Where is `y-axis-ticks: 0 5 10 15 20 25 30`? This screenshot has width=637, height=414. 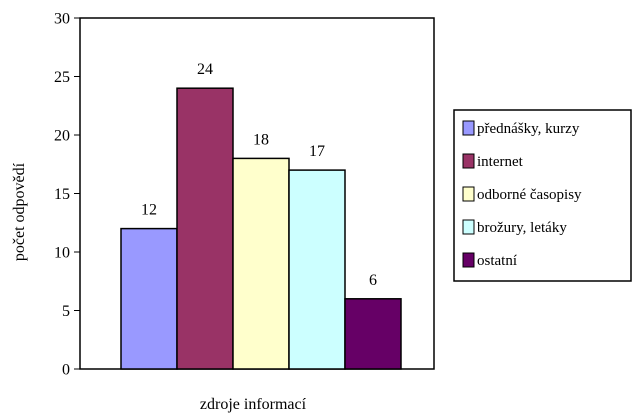 y-axis-ticks: 0 5 10 15 20 25 30 is located at coordinates (67, 195).